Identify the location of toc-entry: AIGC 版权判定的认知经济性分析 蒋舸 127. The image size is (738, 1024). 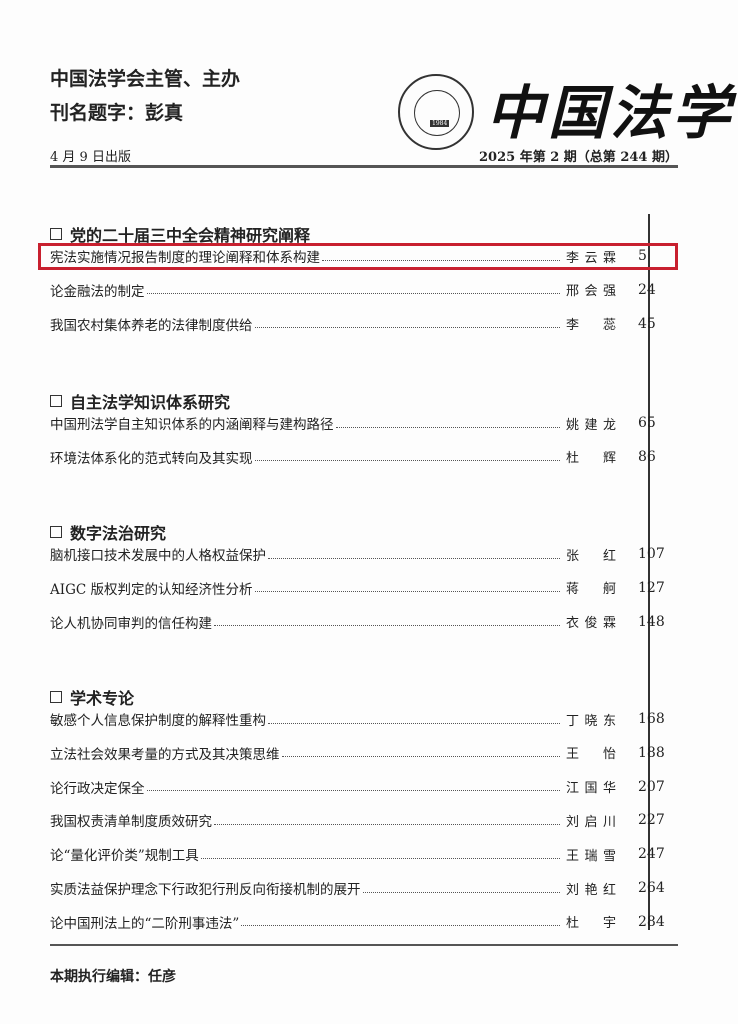
(364, 588).